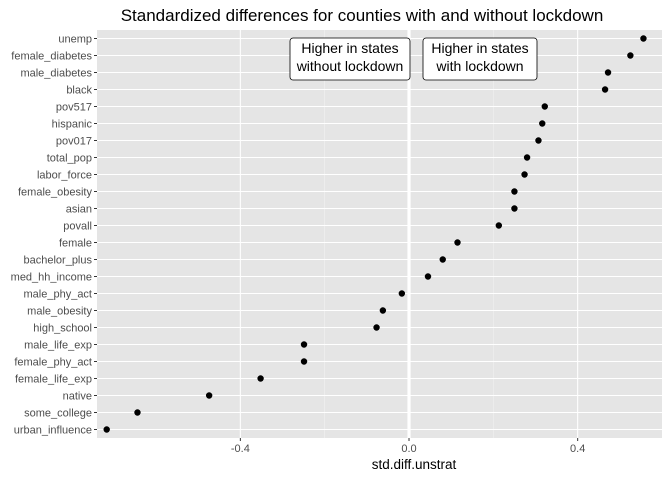  Describe the element at coordinates (64, 175) in the screenshot. I see `y-tick-label: labor_force` at that location.